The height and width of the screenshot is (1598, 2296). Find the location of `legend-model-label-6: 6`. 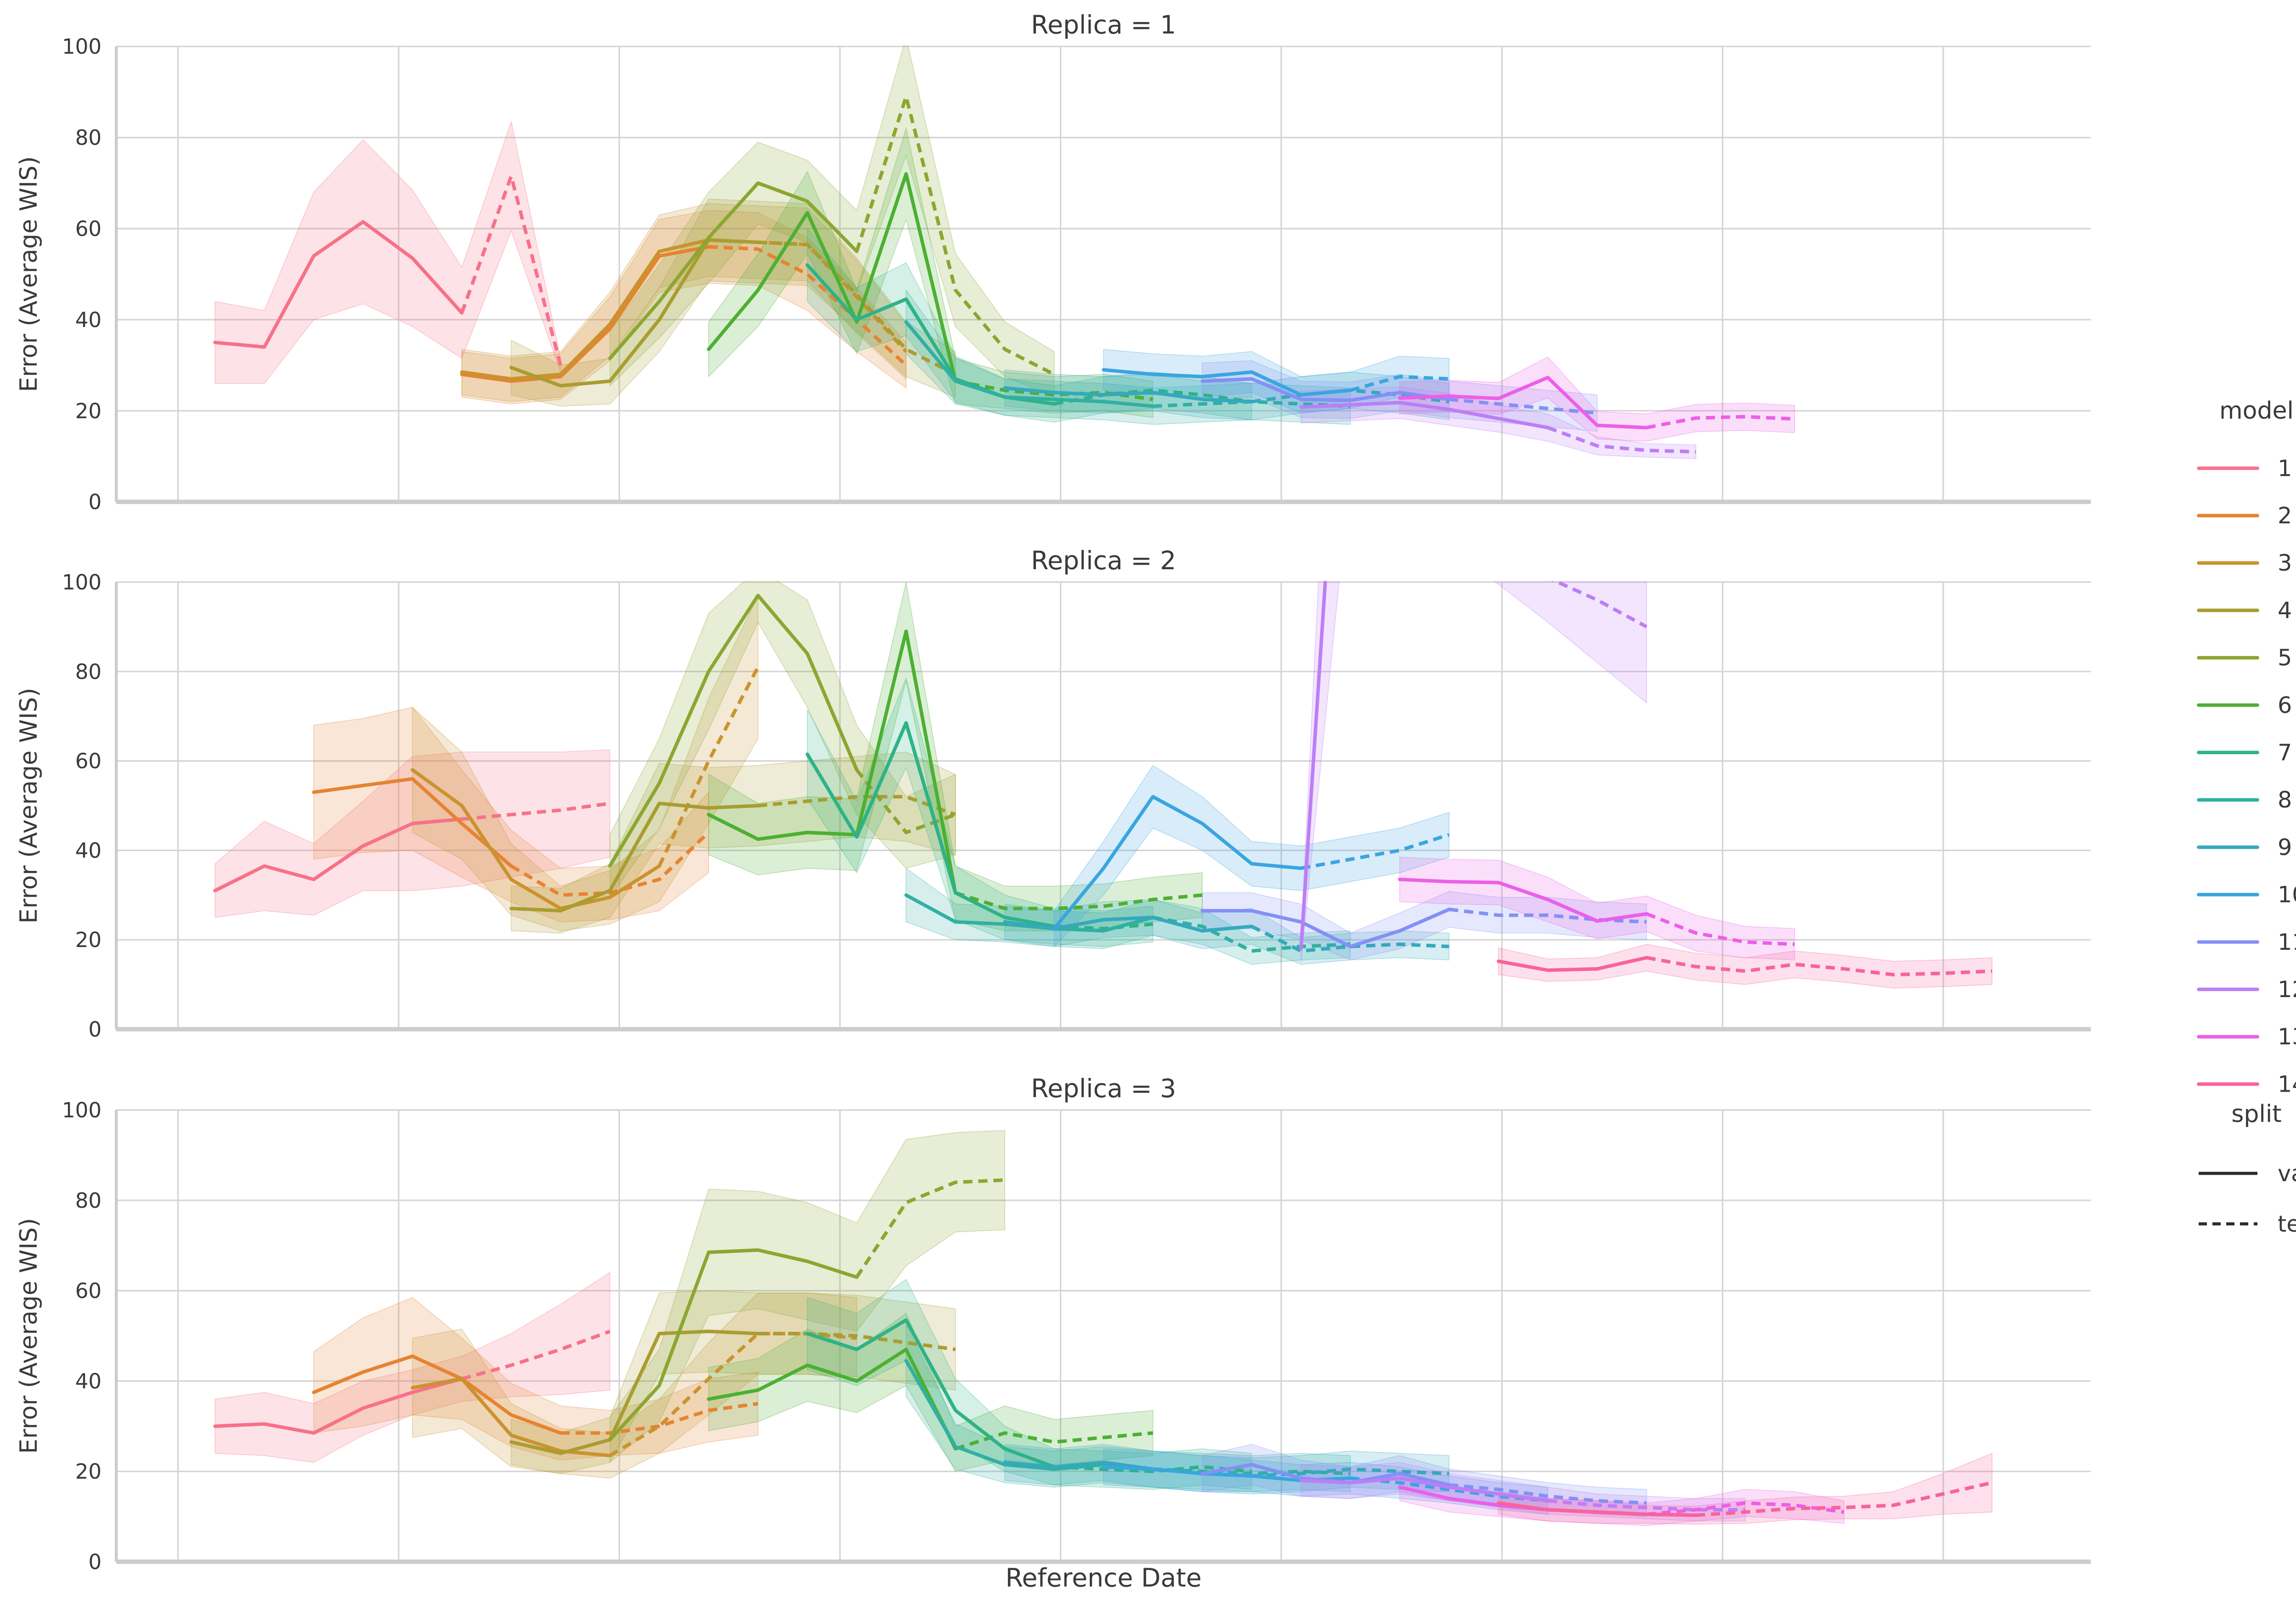

legend-model-label-6: 6 is located at coordinates (2285, 705).